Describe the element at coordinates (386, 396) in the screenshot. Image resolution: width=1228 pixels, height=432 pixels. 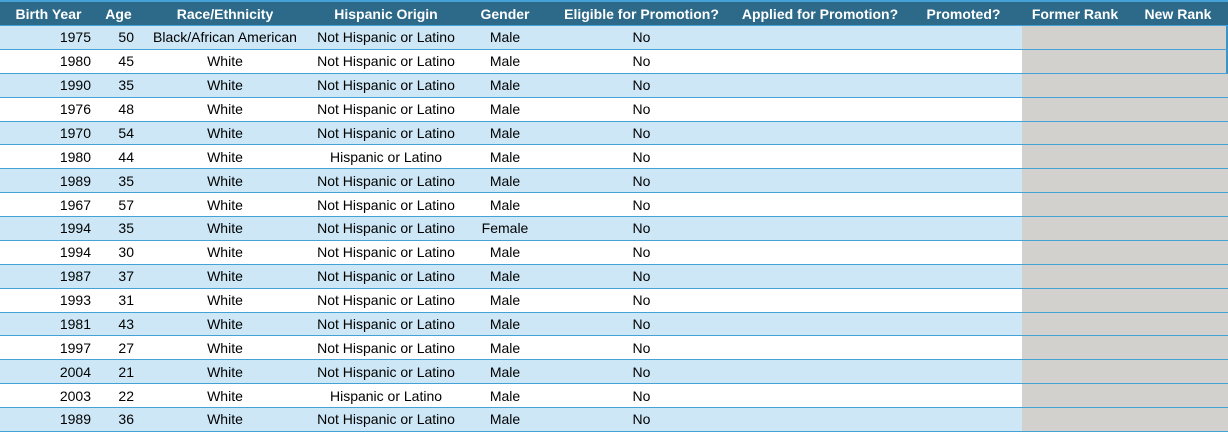
I see `cell-hispanic: Hispanic or Latino` at that location.